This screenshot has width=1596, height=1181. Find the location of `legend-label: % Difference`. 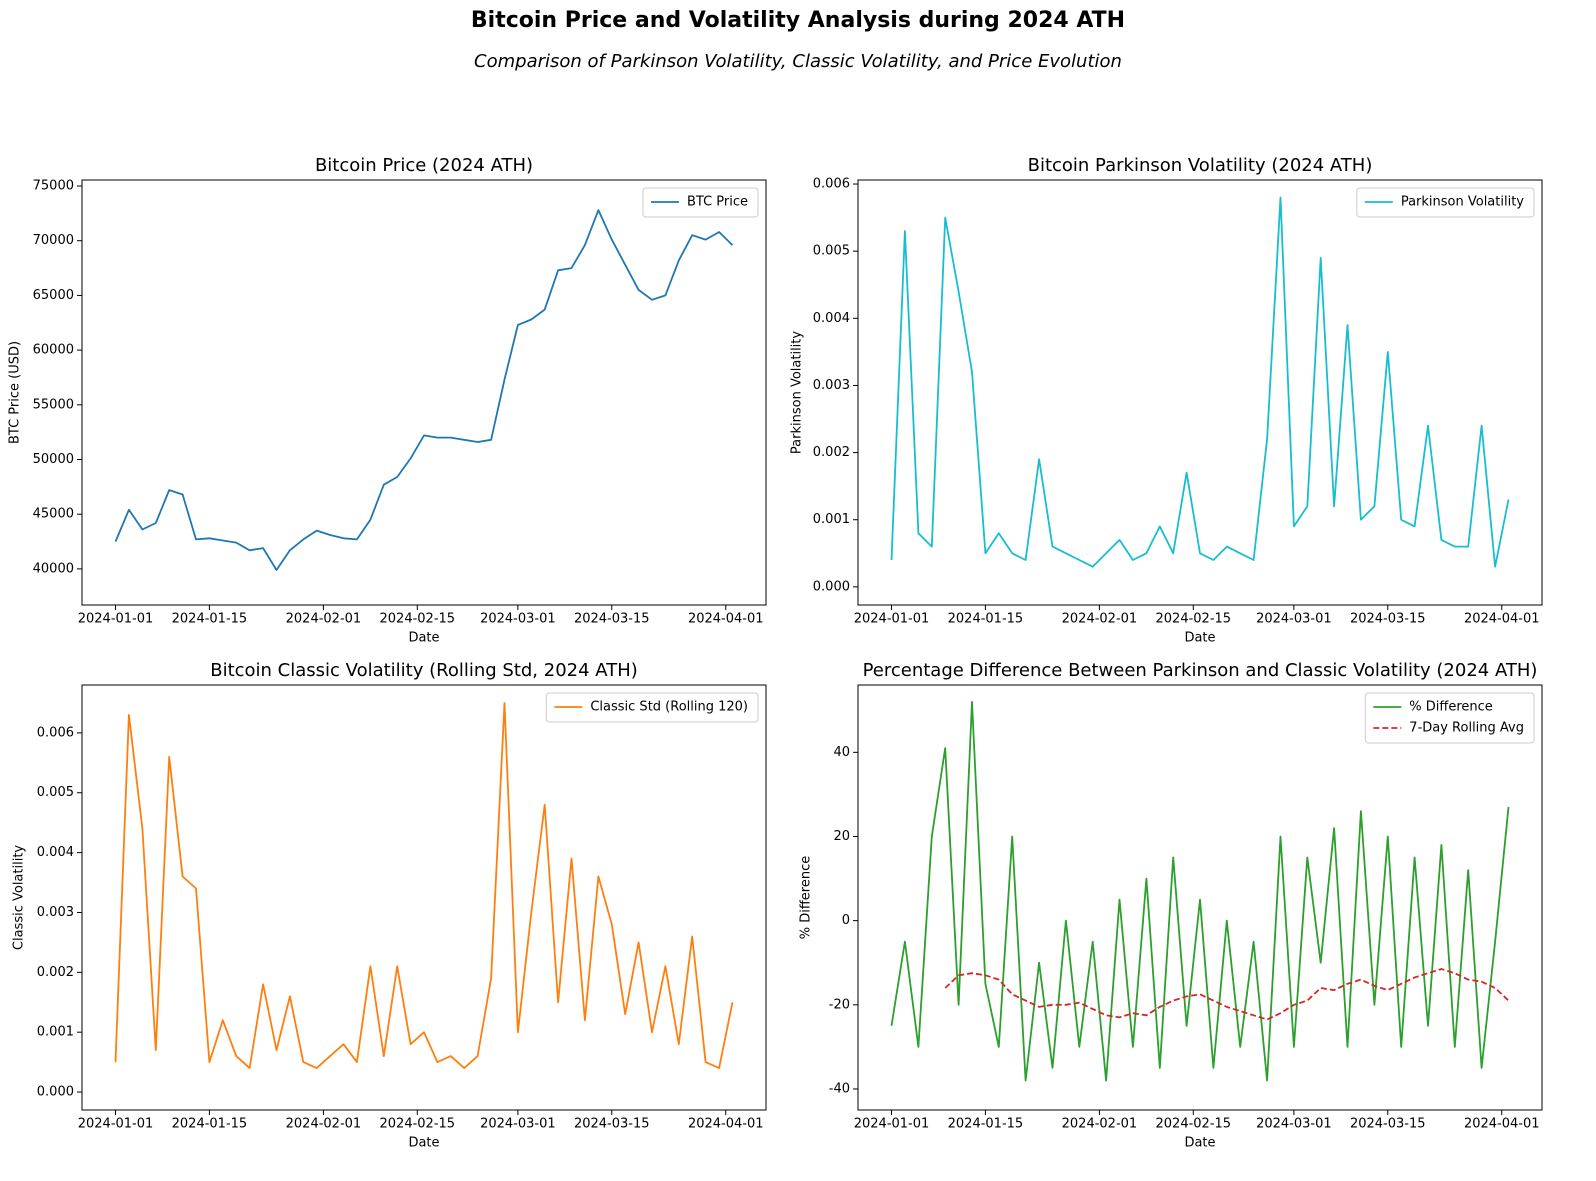

legend-label: % Difference is located at coordinates (1451, 707).